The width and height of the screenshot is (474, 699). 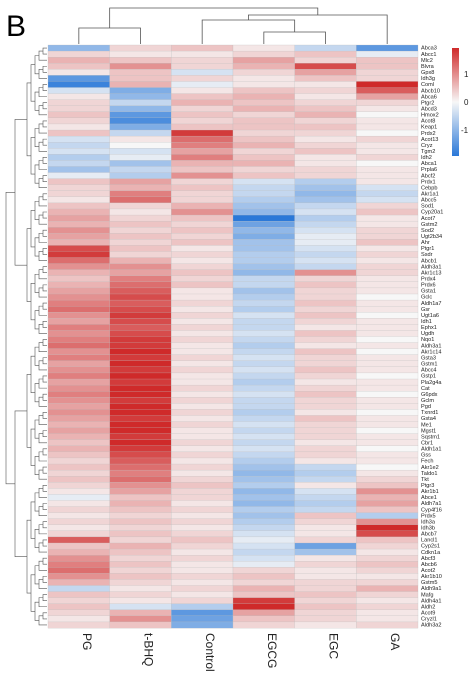 What do you see at coordinates (425, 389) in the screenshot?
I see `row-label: Cat` at bounding box center [425, 389].